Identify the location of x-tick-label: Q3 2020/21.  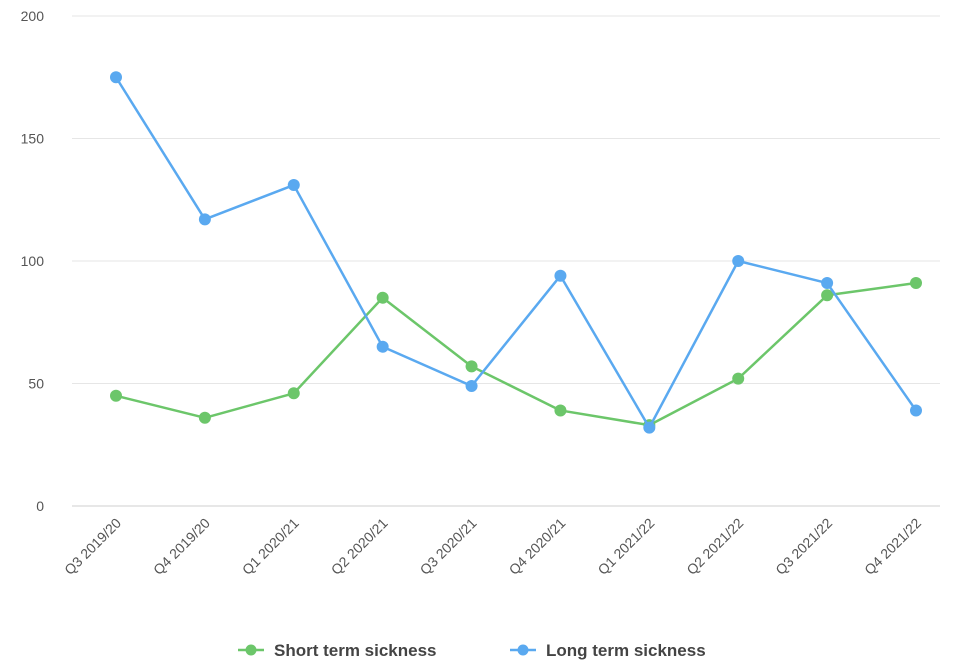
(448, 546).